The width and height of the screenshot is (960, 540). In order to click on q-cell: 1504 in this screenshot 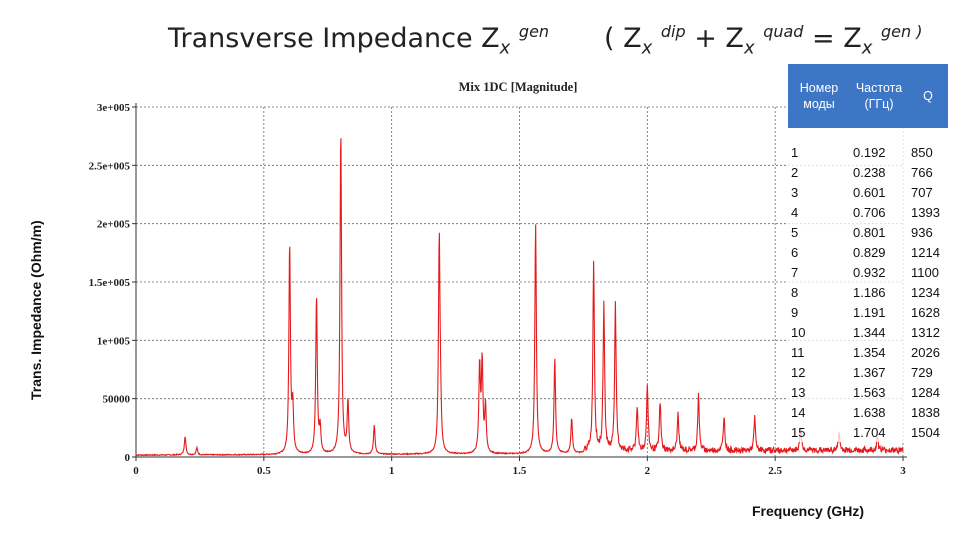, I will do `click(928, 432)`.